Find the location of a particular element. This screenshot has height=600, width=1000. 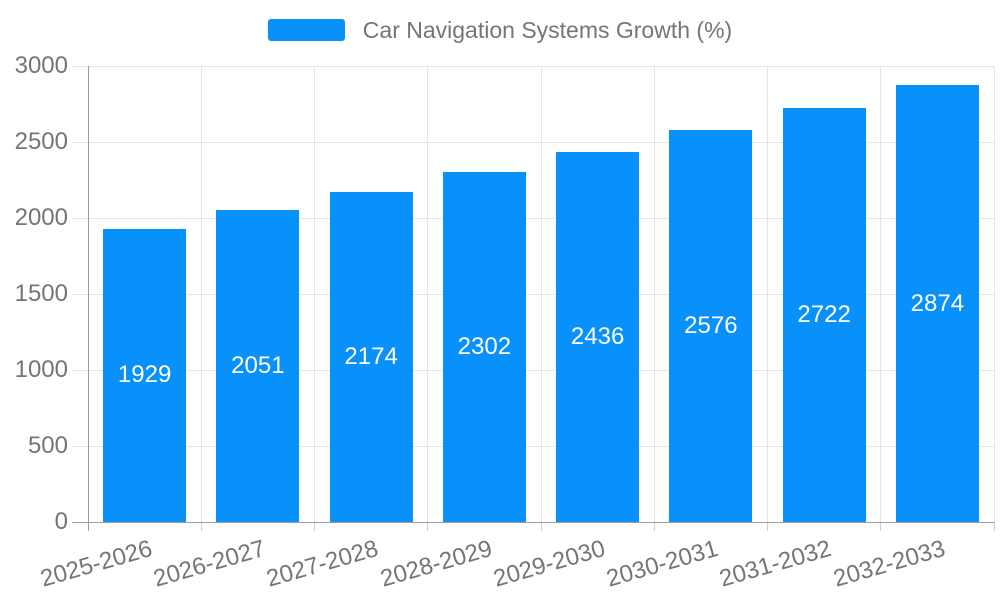

x-axis-label: 2027-2028 is located at coordinates (322, 564).